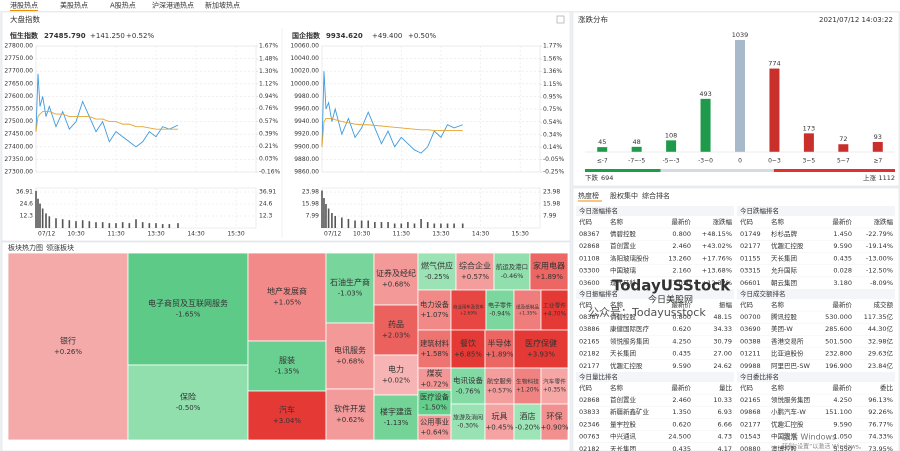 Image resolution: width=900 pixels, height=451 pixels. What do you see at coordinates (784, 316) in the screenshot?
I see `cell: 腾讯控股` at bounding box center [784, 316].